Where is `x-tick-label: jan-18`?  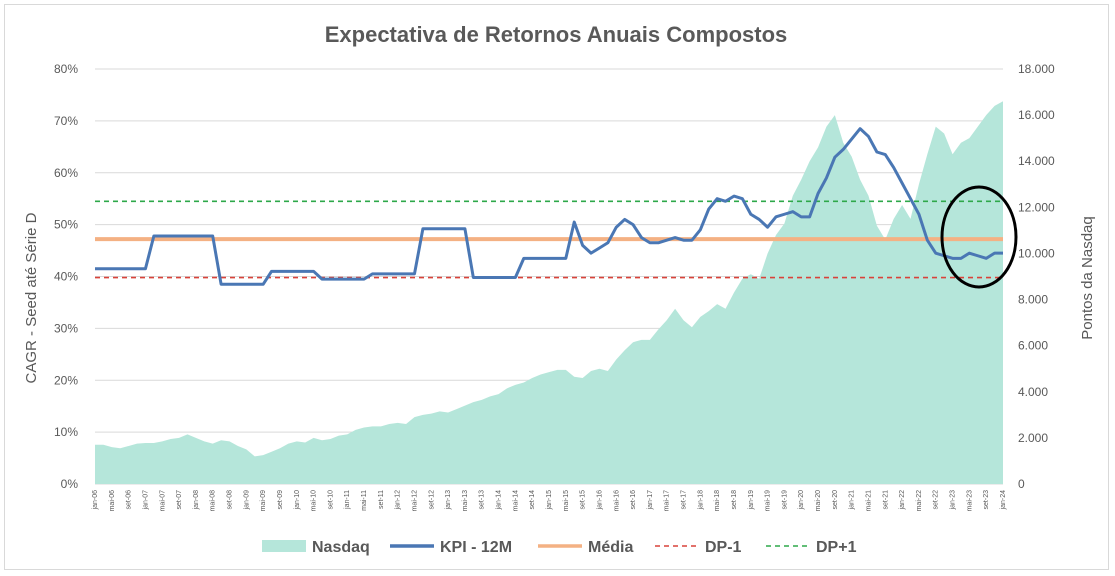 x-tick-label: jan-18 is located at coordinates (700, 500).